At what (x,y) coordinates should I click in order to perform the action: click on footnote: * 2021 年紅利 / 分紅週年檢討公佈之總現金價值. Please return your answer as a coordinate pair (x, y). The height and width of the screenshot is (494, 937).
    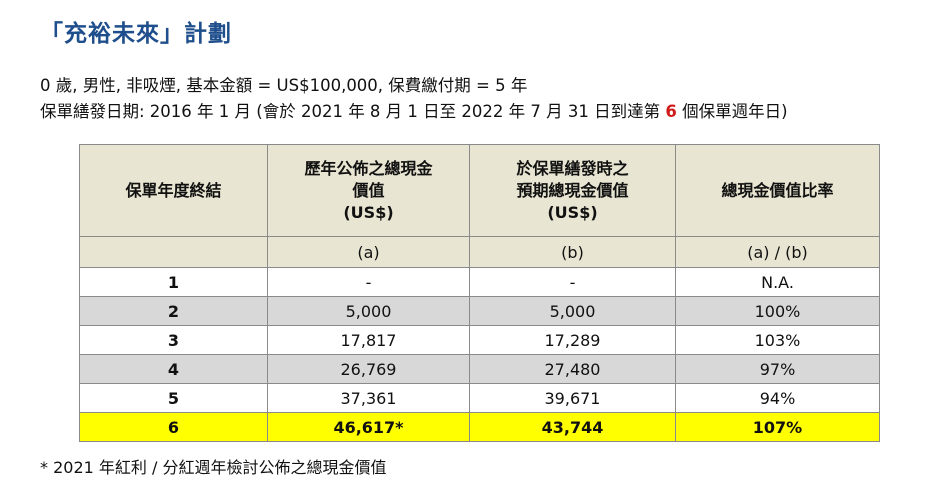
    Looking at the image, I should click on (213, 467).